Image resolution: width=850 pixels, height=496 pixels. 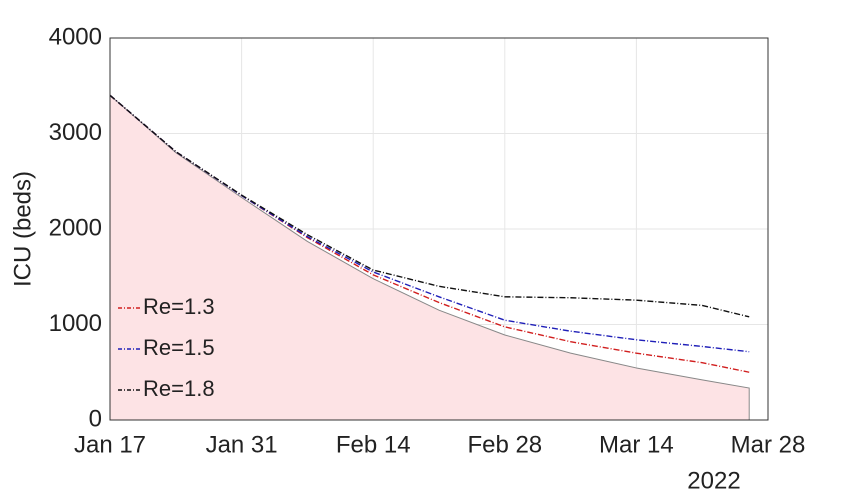 I want to click on x-year-label: 2022, so click(x=713, y=480).